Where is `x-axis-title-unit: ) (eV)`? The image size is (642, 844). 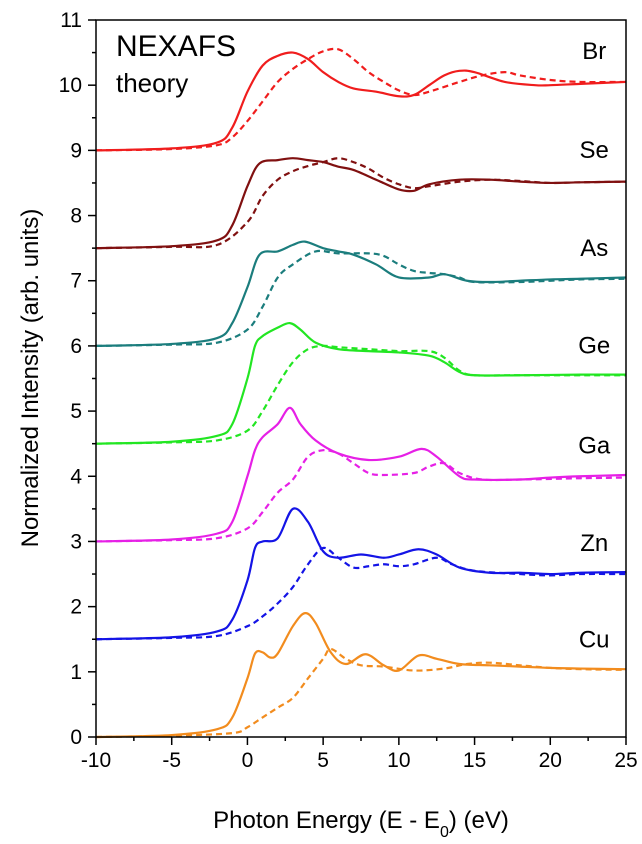 x-axis-title-unit: ) (eV) is located at coordinates (479, 820).